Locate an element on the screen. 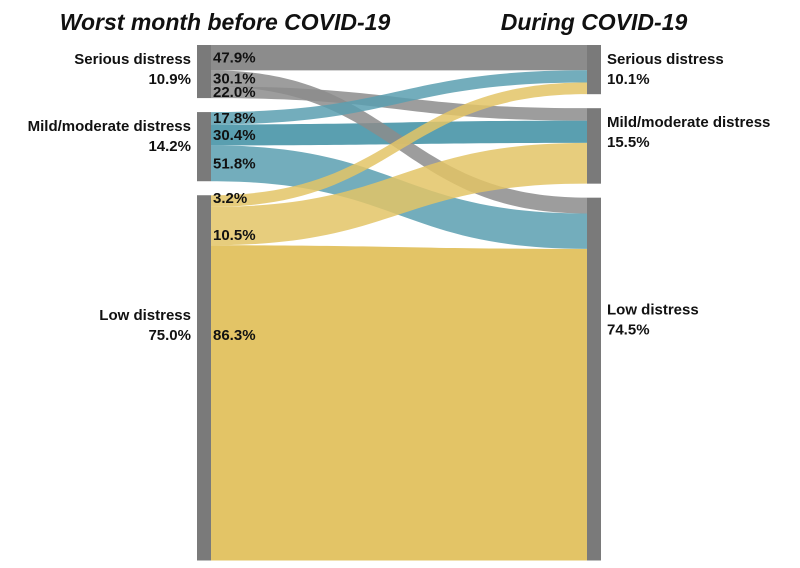  flow-label-low-to-mild: 10.5% is located at coordinates (234, 235).